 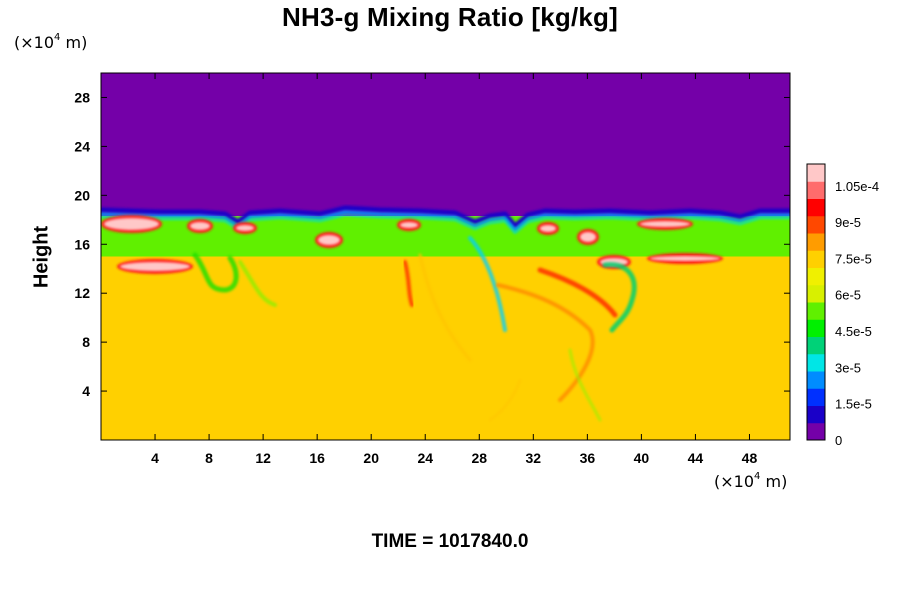 What do you see at coordinates (534, 458) in the screenshot?
I see `x-tick-label: 32` at bounding box center [534, 458].